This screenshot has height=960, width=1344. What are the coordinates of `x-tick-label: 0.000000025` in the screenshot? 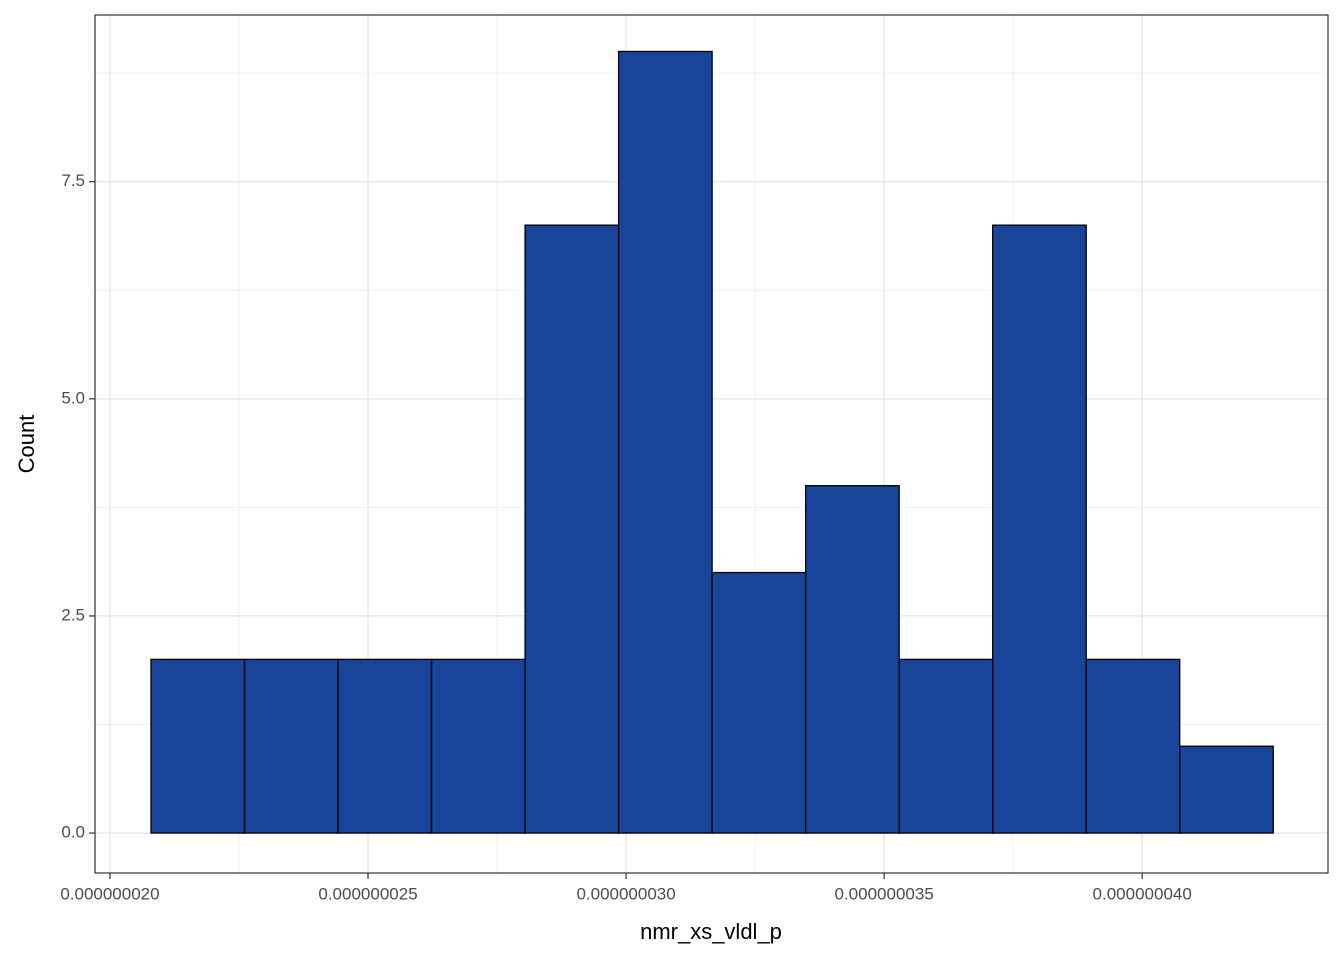 It's located at (367, 893).